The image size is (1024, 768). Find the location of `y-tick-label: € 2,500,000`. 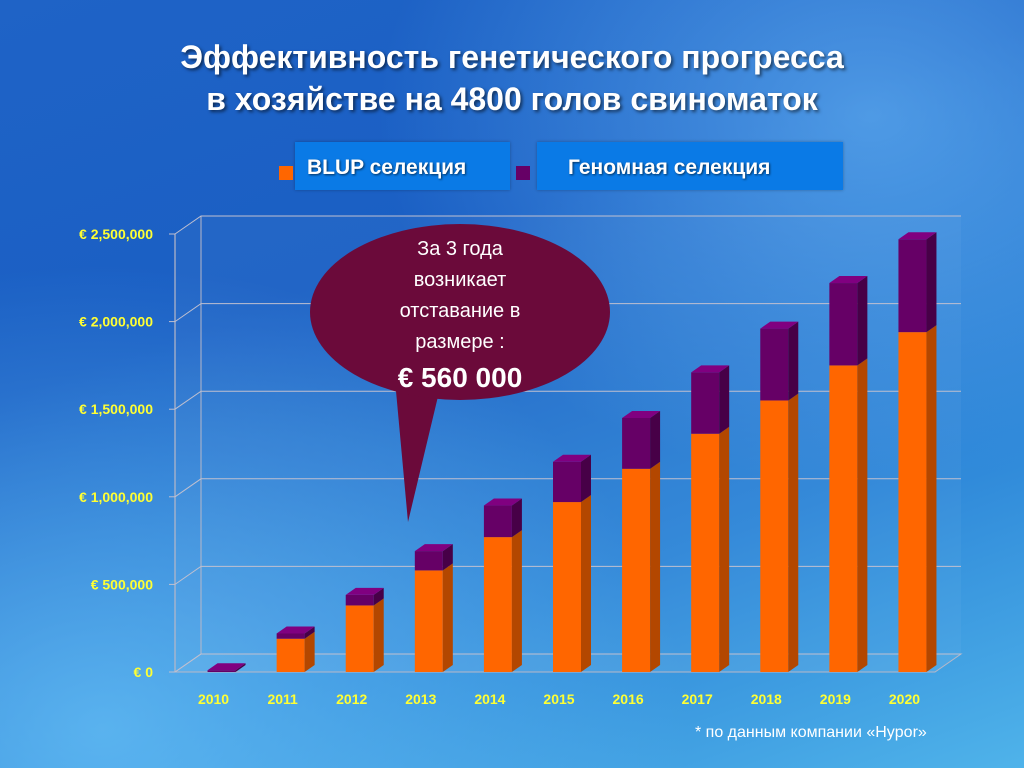

y-tick-label: € 2,500,000 is located at coordinates (116, 234).